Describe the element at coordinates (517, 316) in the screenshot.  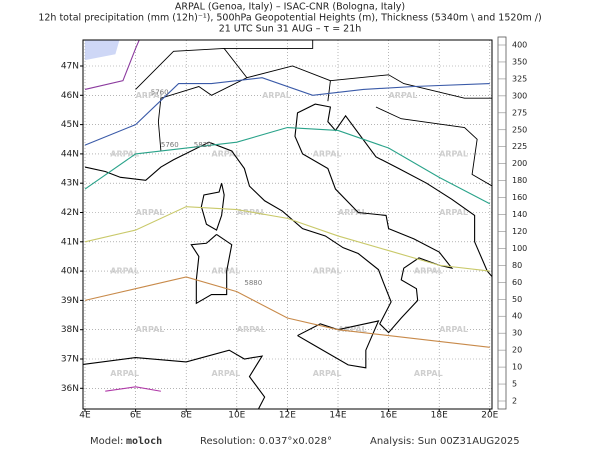
I see `colorbar-label: 40` at that location.